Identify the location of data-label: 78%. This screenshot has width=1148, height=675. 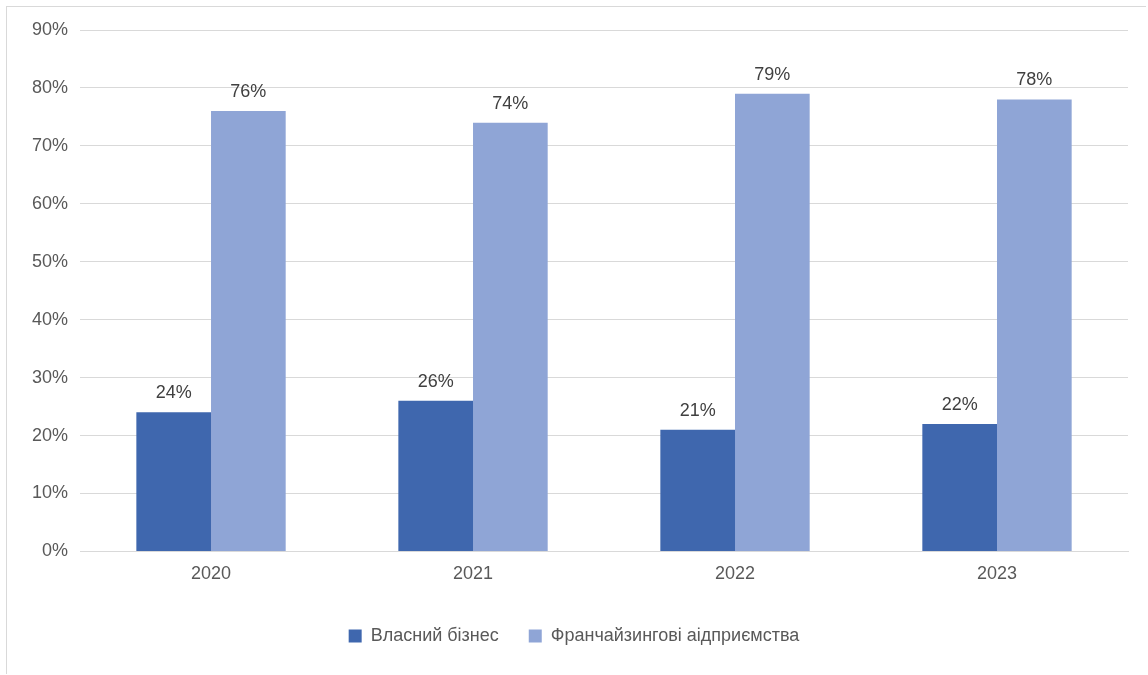
(1034, 79).